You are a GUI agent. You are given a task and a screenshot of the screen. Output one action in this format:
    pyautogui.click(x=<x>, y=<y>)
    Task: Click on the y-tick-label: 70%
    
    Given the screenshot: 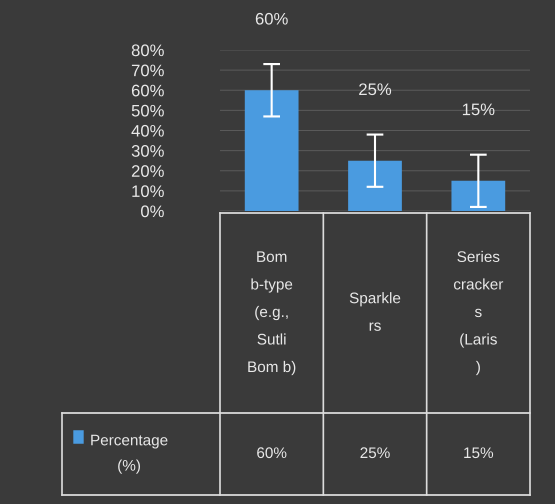 What is the action you would take?
    pyautogui.click(x=148, y=70)
    